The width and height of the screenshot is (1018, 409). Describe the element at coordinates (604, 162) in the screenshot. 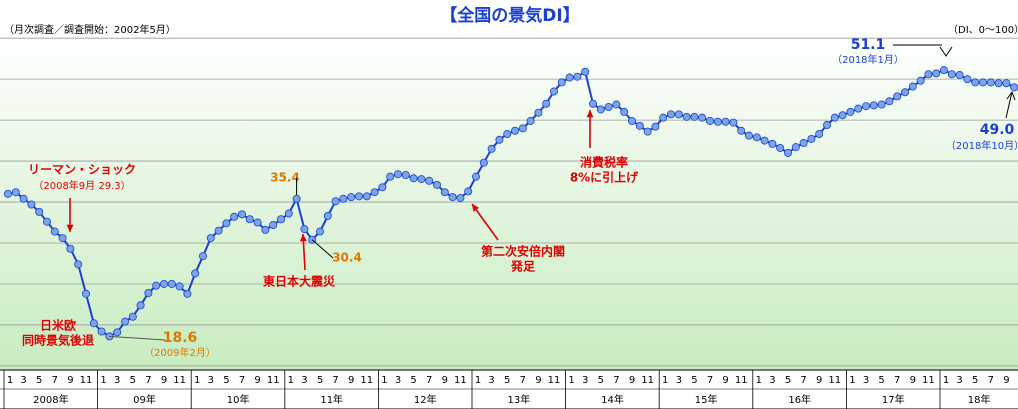

I see `annotation: 消費税率` at that location.